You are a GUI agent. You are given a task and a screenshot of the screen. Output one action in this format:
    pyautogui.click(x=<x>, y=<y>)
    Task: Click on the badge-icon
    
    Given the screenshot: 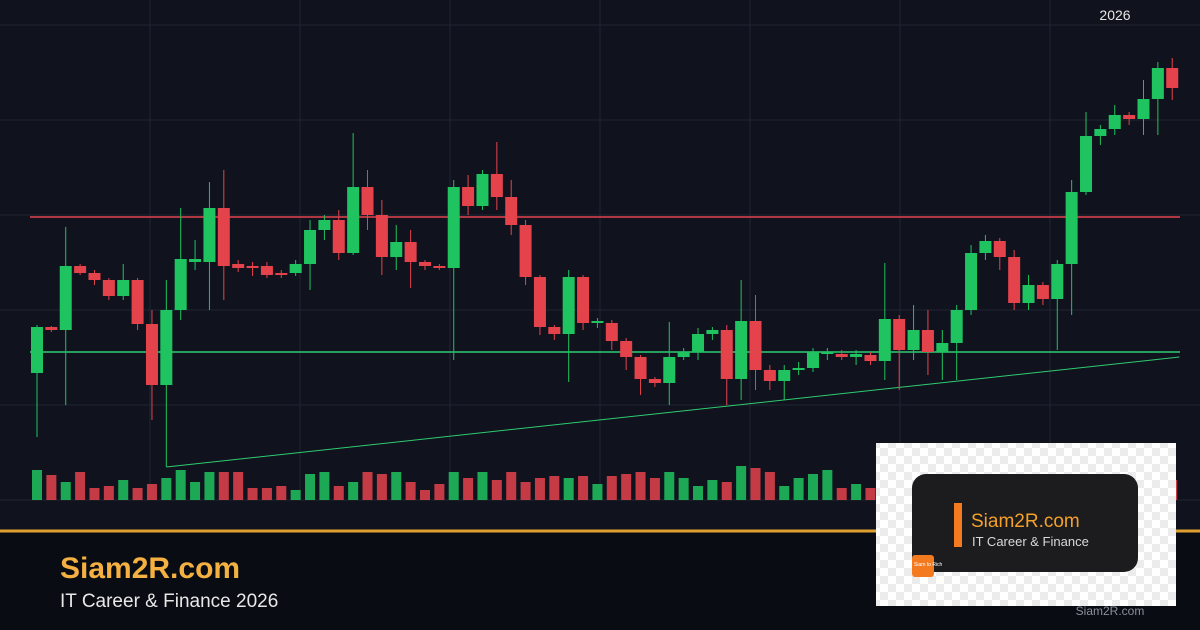 What is the action you would take?
    pyautogui.click(x=923, y=566)
    